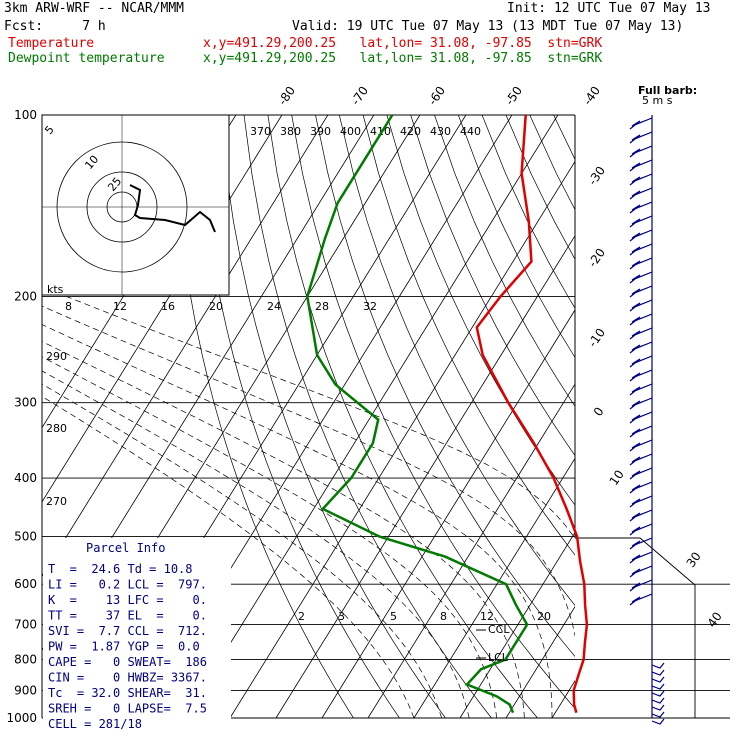 Image resolution: width=740 pixels, height=740 pixels. What do you see at coordinates (596, 338) in the screenshot?
I see `isotherm-label-right: -10` at bounding box center [596, 338].